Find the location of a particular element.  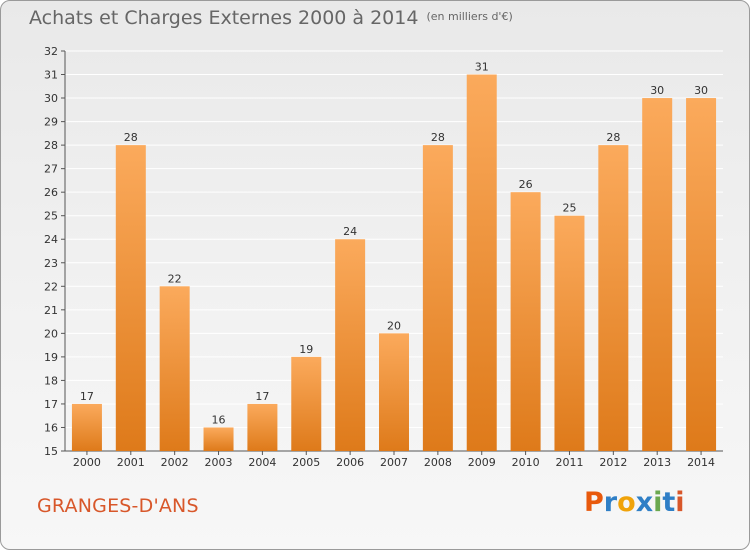

chart-subtitle: (en milliers d'€) is located at coordinates (469, 16).